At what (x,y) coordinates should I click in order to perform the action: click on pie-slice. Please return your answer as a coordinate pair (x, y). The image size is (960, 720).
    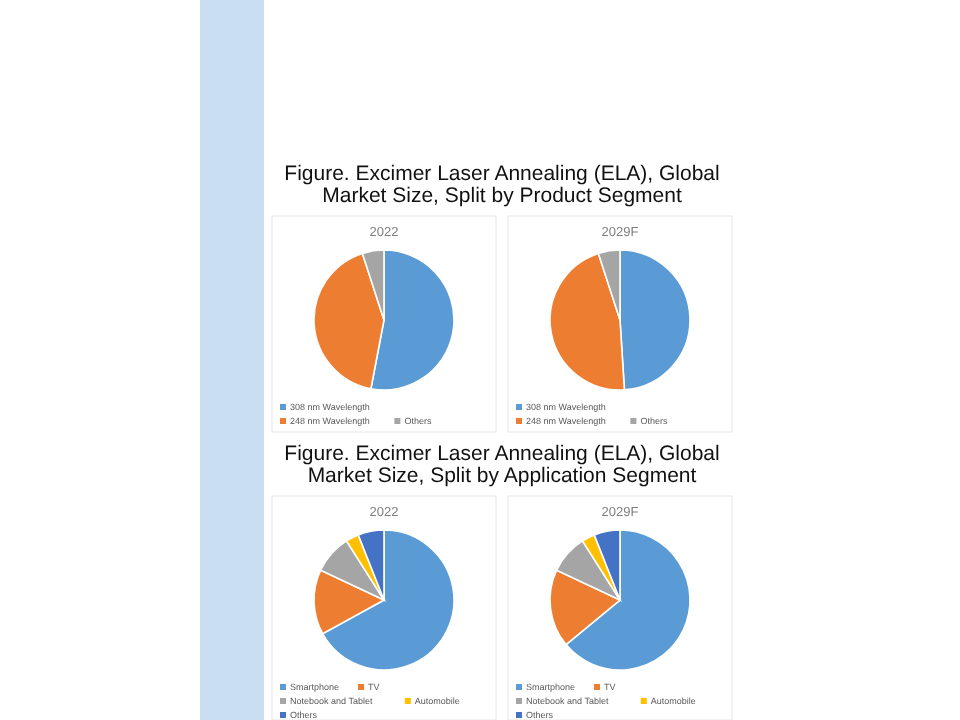
    Looking at the image, I should click on (388, 600).